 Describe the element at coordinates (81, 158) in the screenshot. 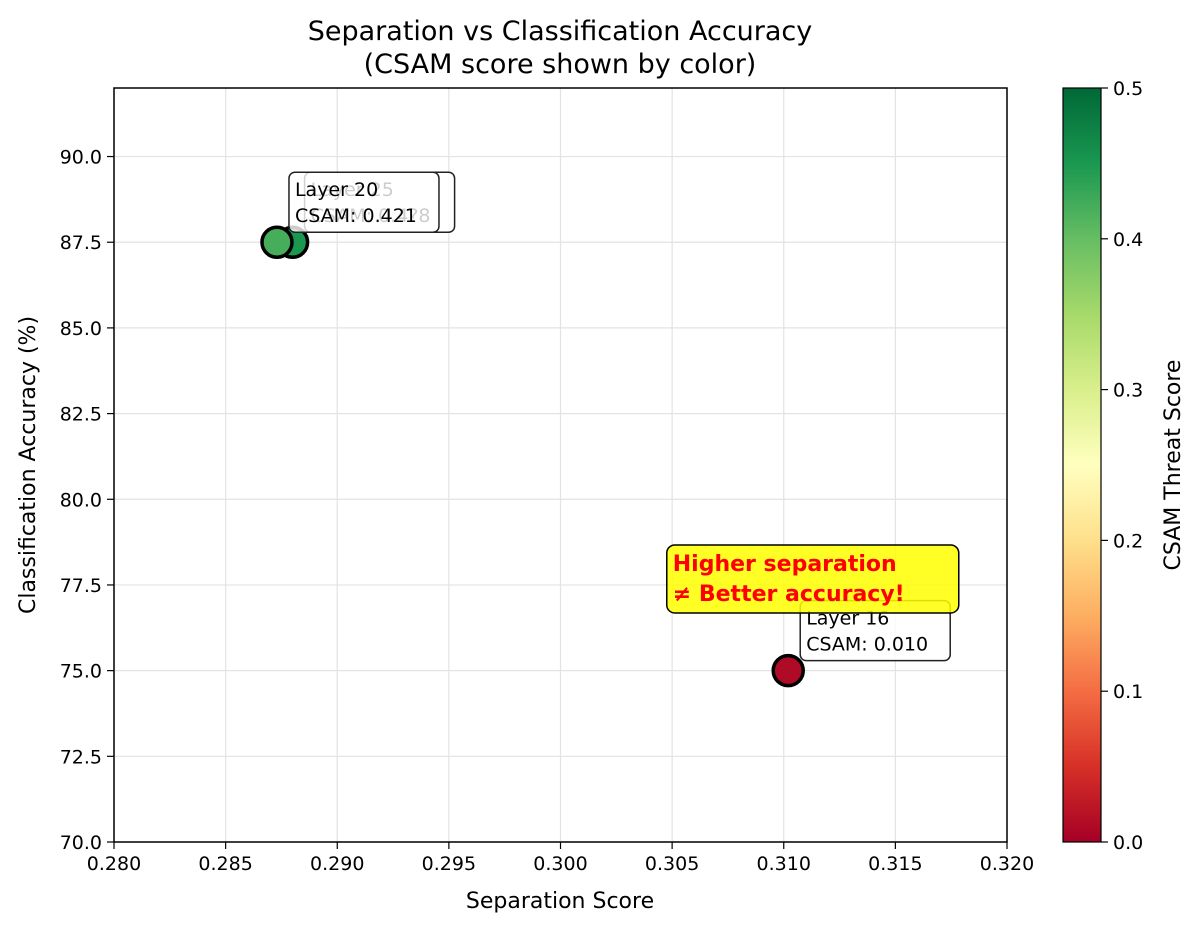

I see `y-tick-label: 90.0` at that location.